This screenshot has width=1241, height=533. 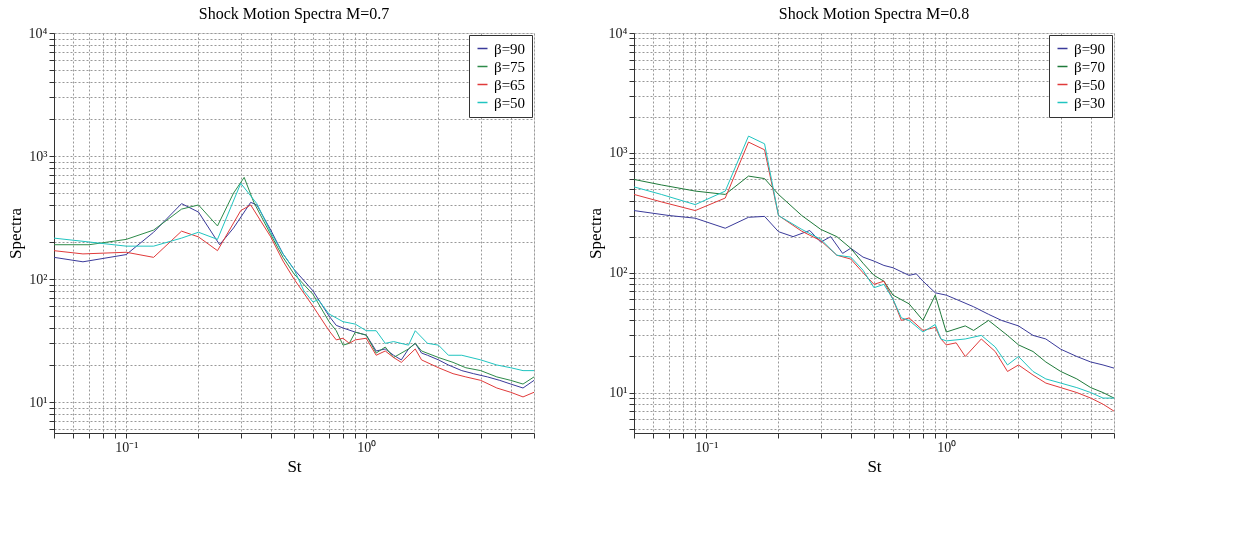 I want to click on legend-label: β=70, so click(x=1090, y=66).